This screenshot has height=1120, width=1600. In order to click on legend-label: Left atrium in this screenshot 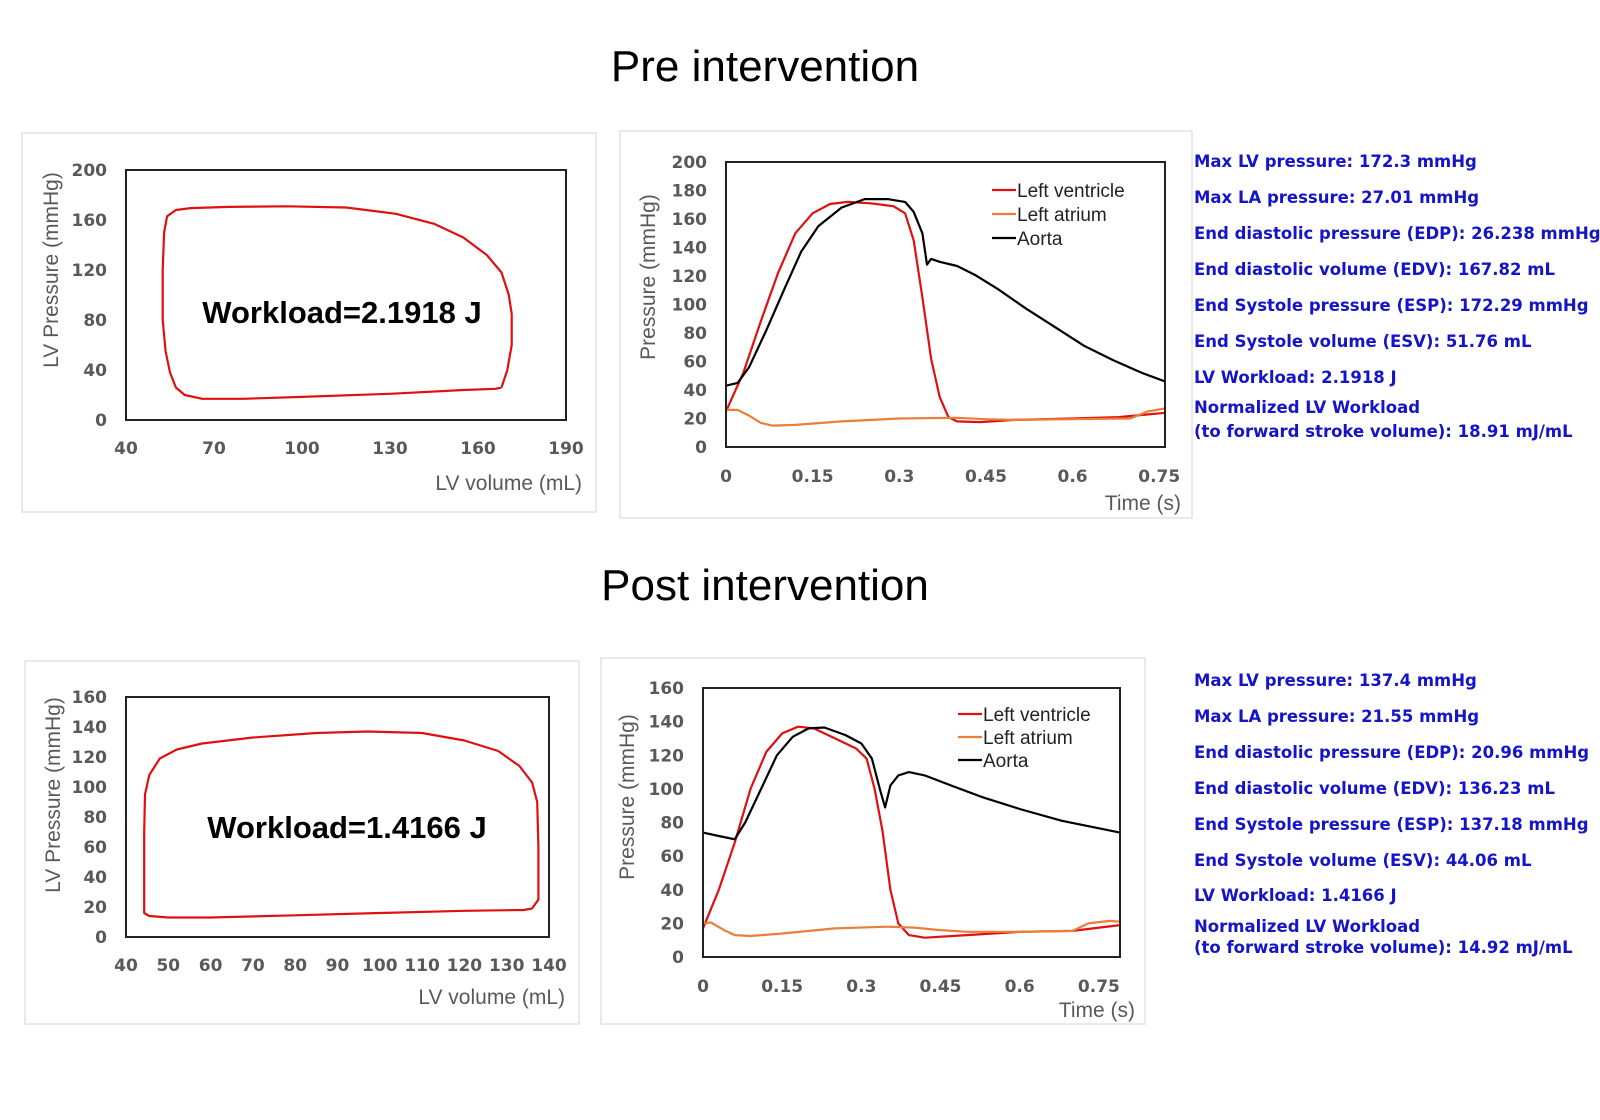, I will do `click(1028, 738)`.